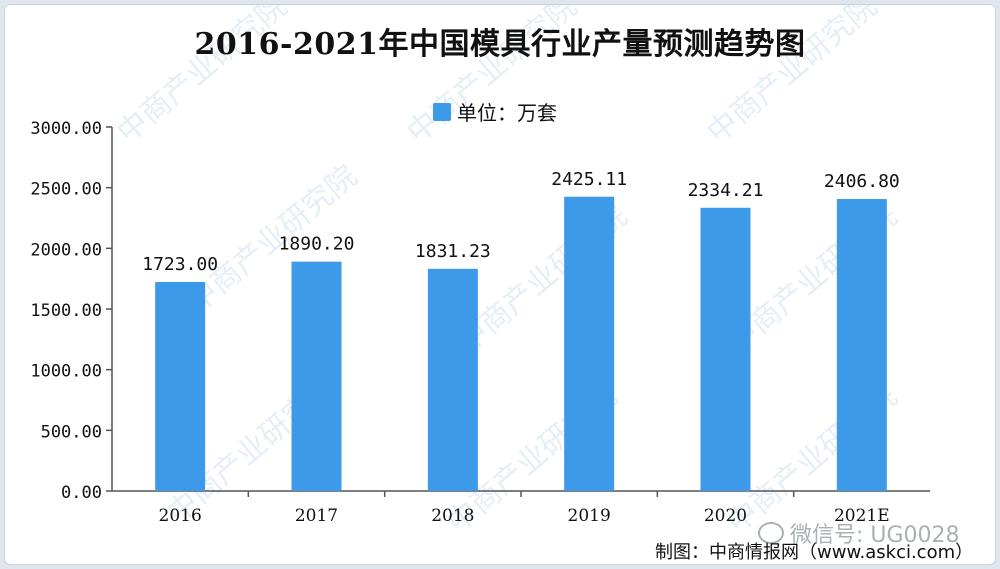 The image size is (1000, 569). What do you see at coordinates (81, 493) in the screenshot?
I see `y-tick-label: 0.00` at bounding box center [81, 493].